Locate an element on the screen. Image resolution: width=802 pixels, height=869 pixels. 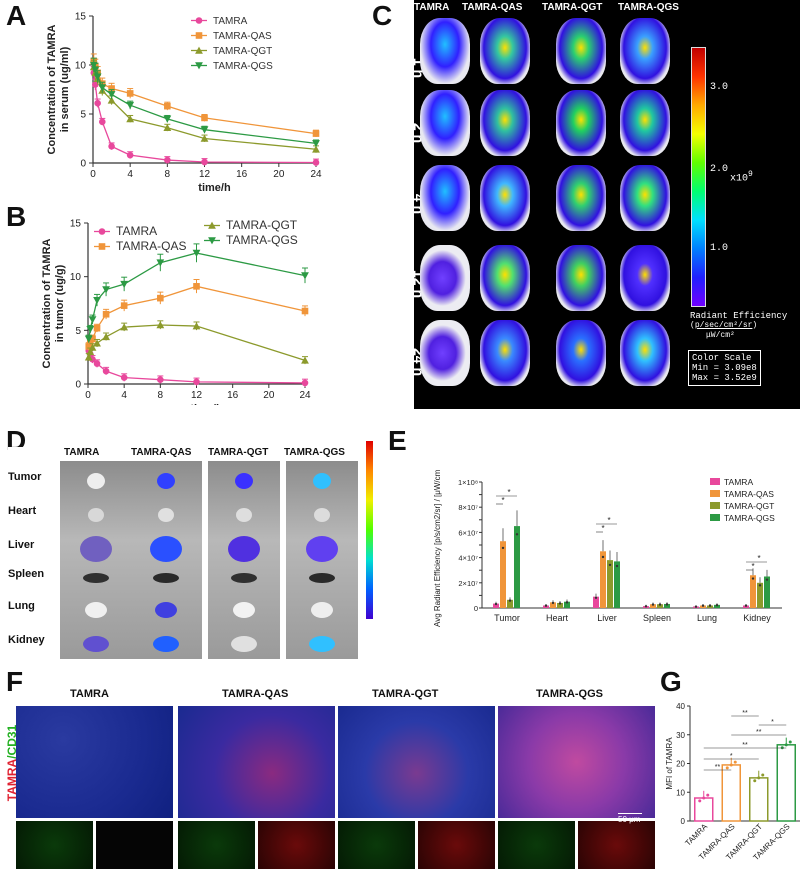
organ-row-label: Tumor is located at coordinates (25, 477).